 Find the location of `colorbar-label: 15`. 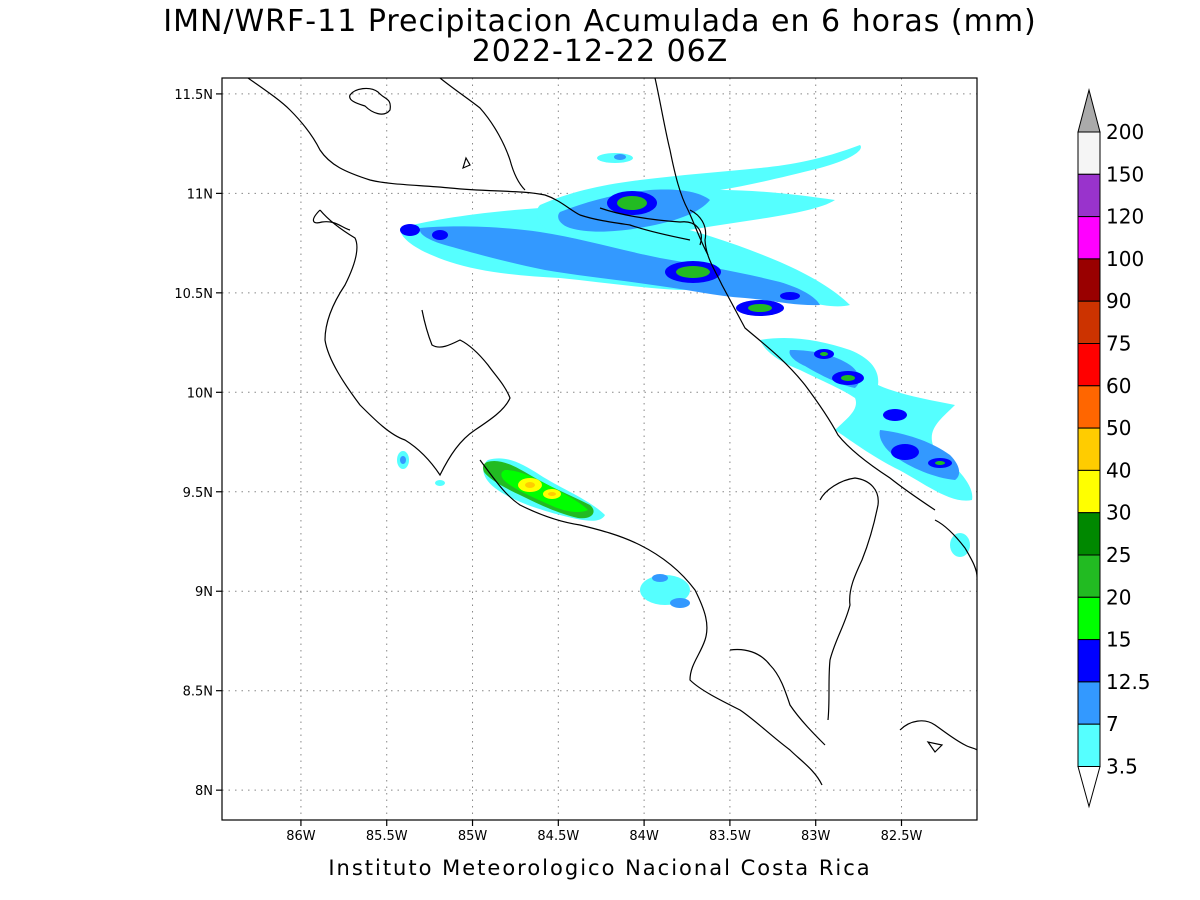

colorbar-label: 15 is located at coordinates (1118, 640).